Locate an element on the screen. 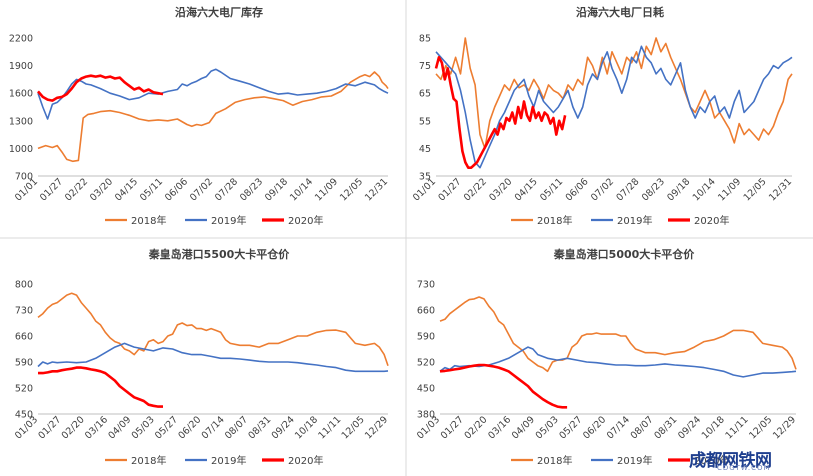  x-tick-label: 04/15 is located at coordinates (126, 189).